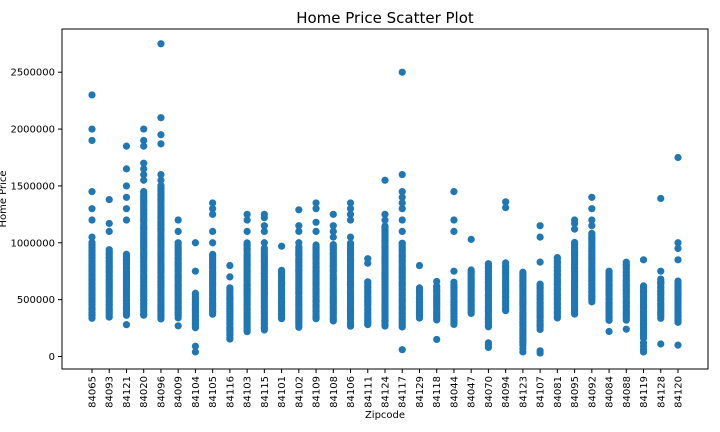 This screenshot has height=432, width=720. I want to click on x-tick-label: 84102, so click(299, 392).